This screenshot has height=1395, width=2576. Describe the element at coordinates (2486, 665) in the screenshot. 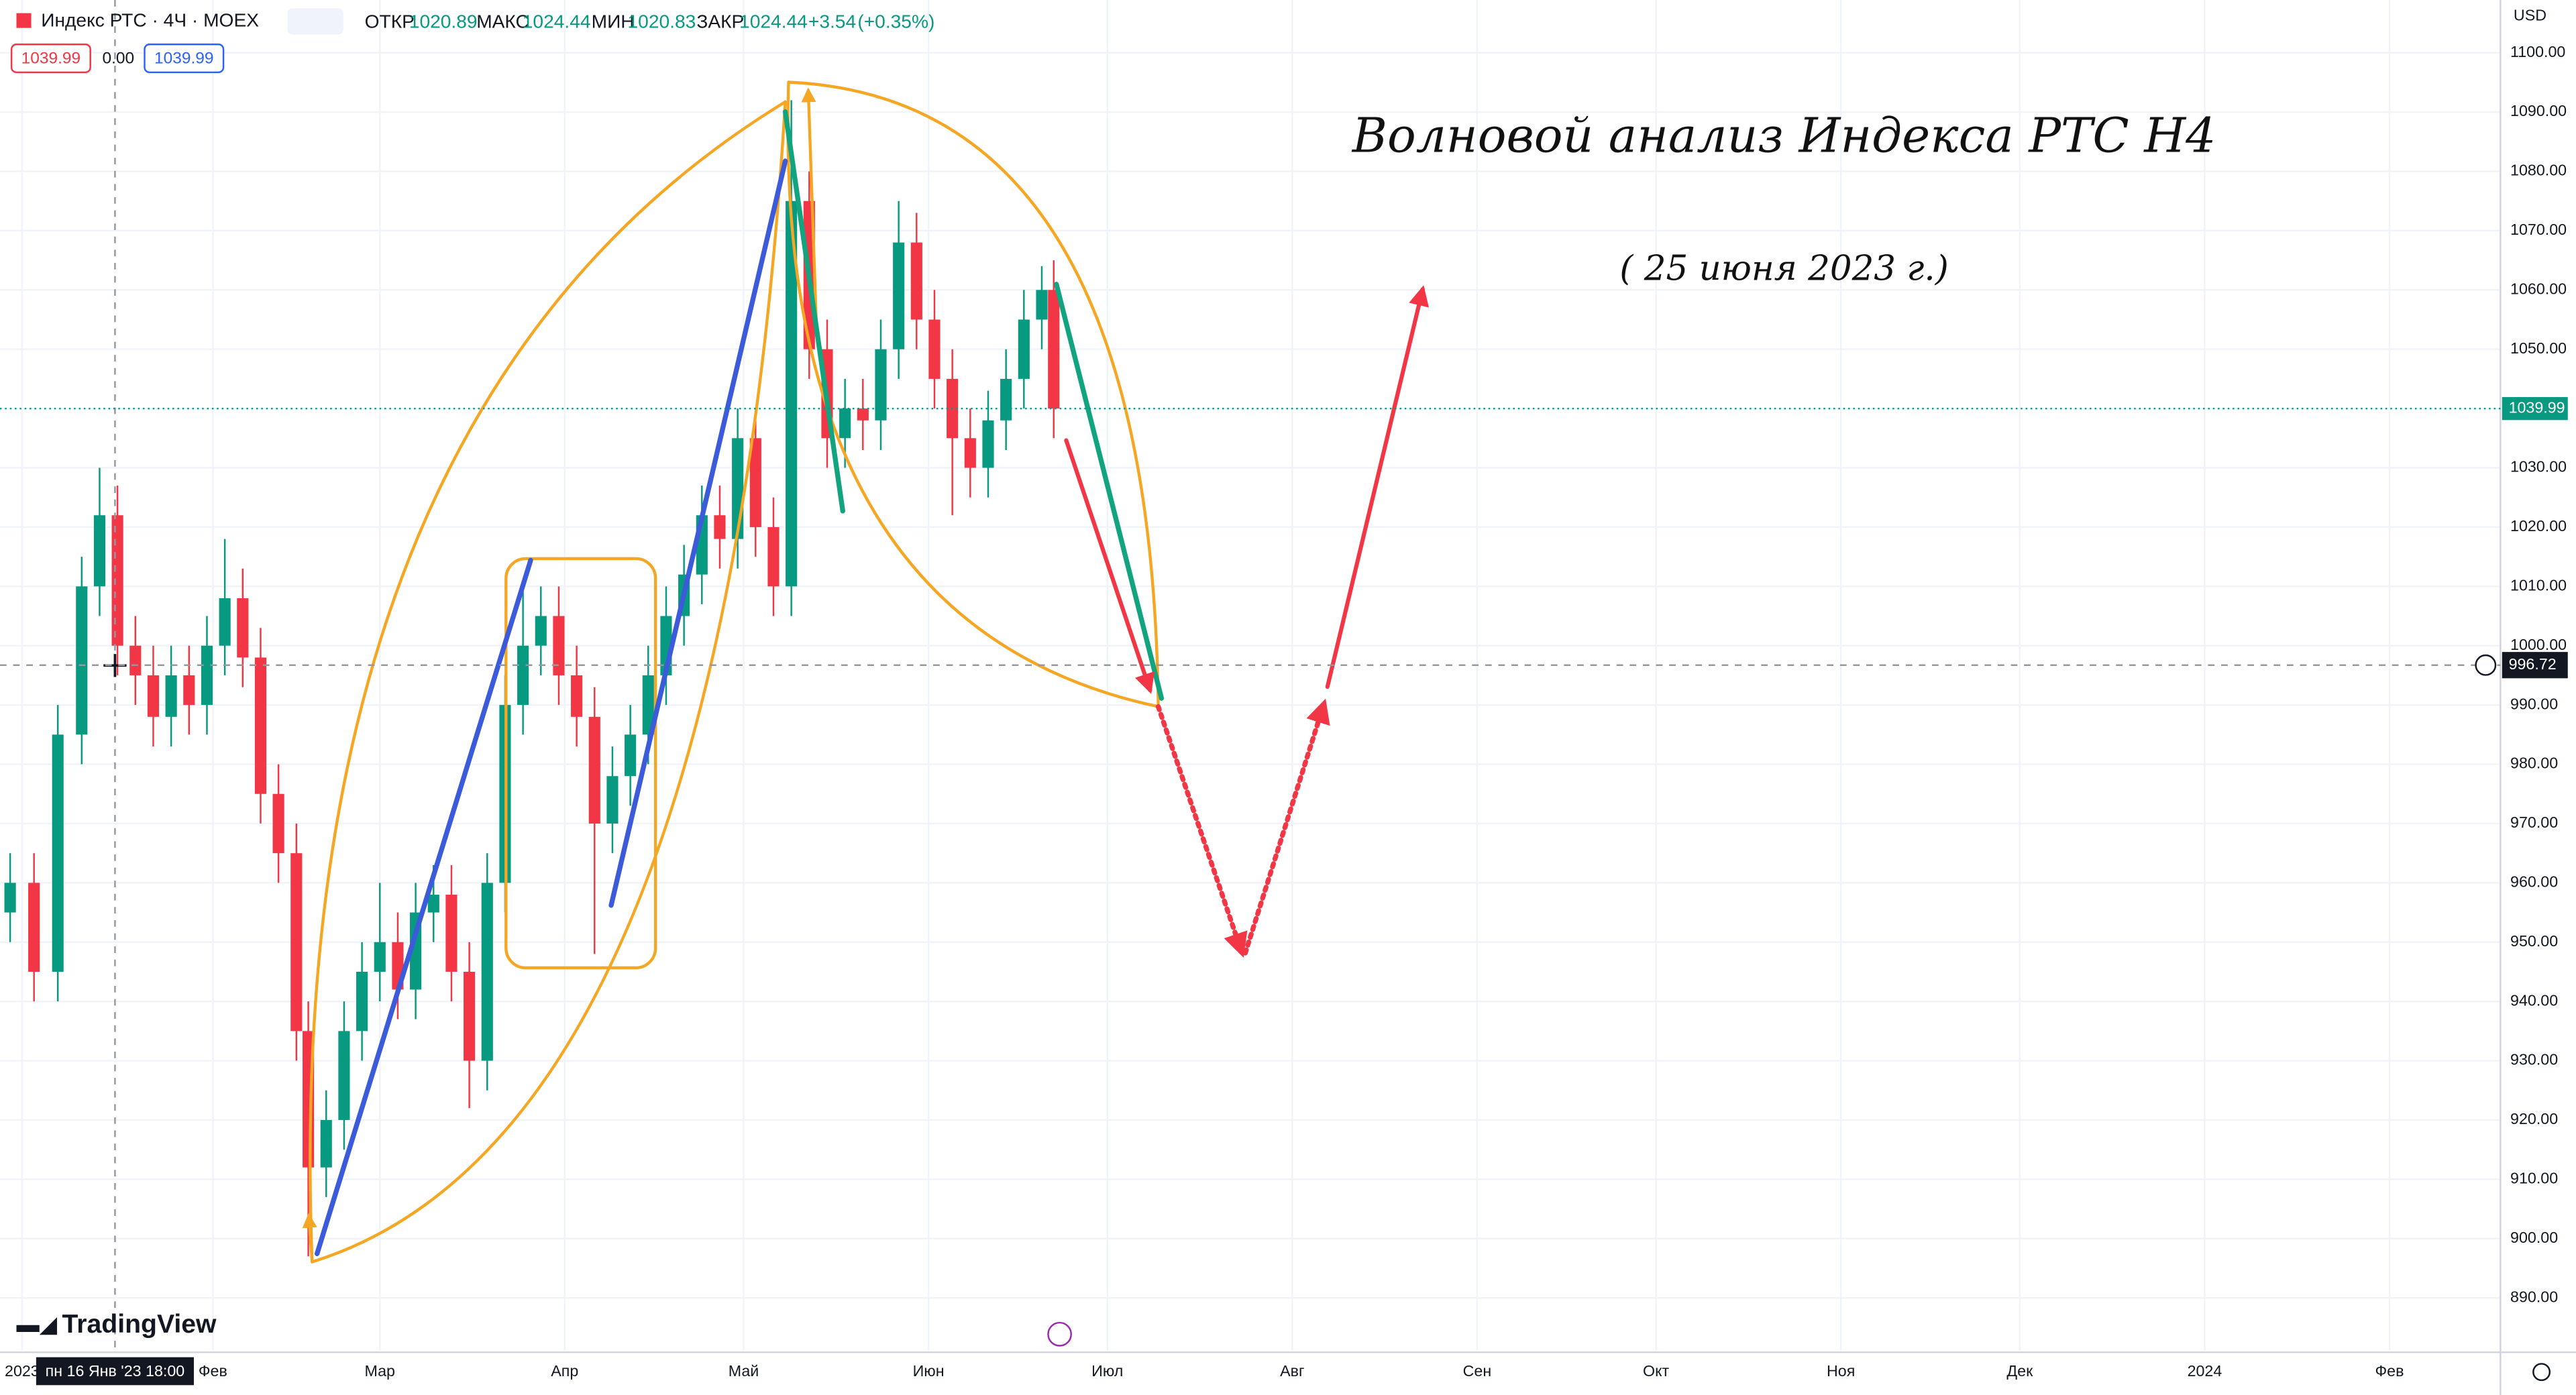

I see `add-alert-icon` at that location.